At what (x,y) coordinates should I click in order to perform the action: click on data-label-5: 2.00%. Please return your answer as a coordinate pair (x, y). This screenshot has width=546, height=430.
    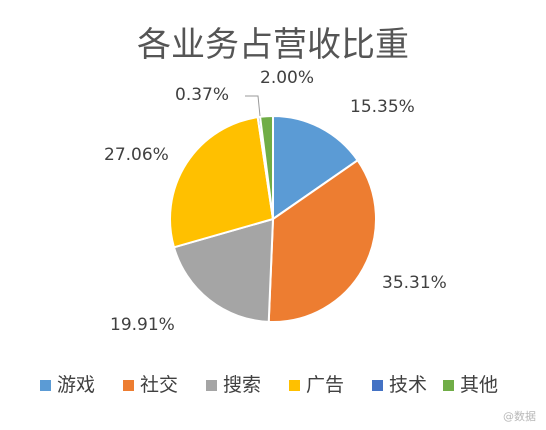
    Looking at the image, I should click on (287, 78).